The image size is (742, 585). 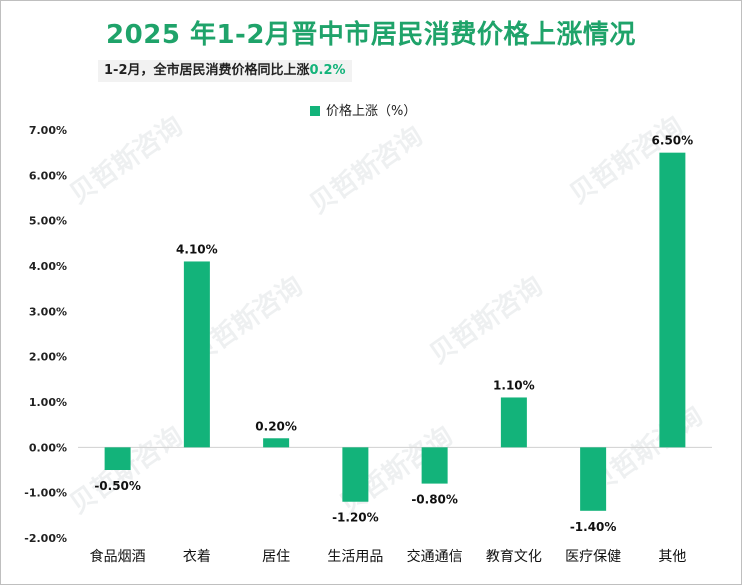 I want to click on legend-label: 价格上涨（%）, so click(x=371, y=111).